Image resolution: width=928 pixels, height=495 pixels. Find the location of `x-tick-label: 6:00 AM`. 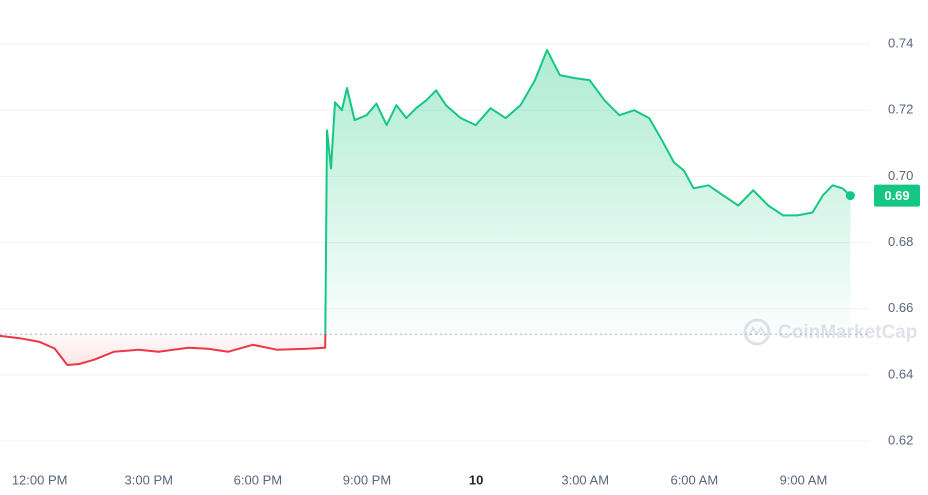

x-tick-label: 6:00 AM is located at coordinates (694, 479).